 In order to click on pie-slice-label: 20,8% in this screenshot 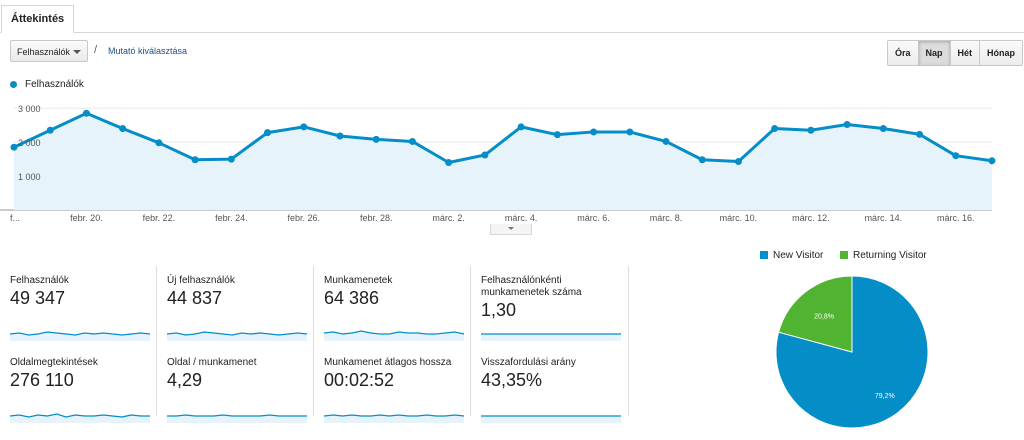, I will do `click(824, 316)`.